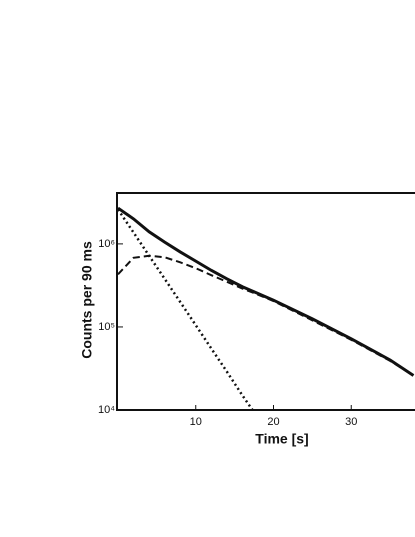  What do you see at coordinates (106, 244) in the screenshot?
I see `y-tick-label: 10⁶` at bounding box center [106, 244].